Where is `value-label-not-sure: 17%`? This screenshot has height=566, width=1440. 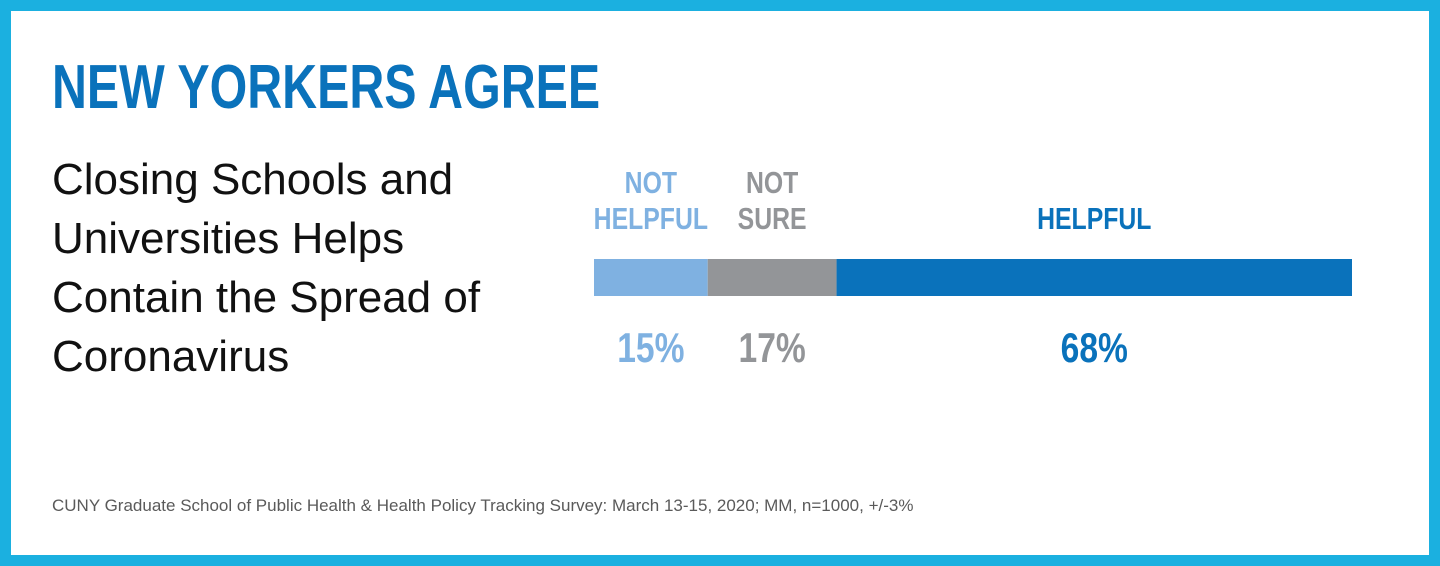 value-label-not-sure: 17% is located at coordinates (772, 349).